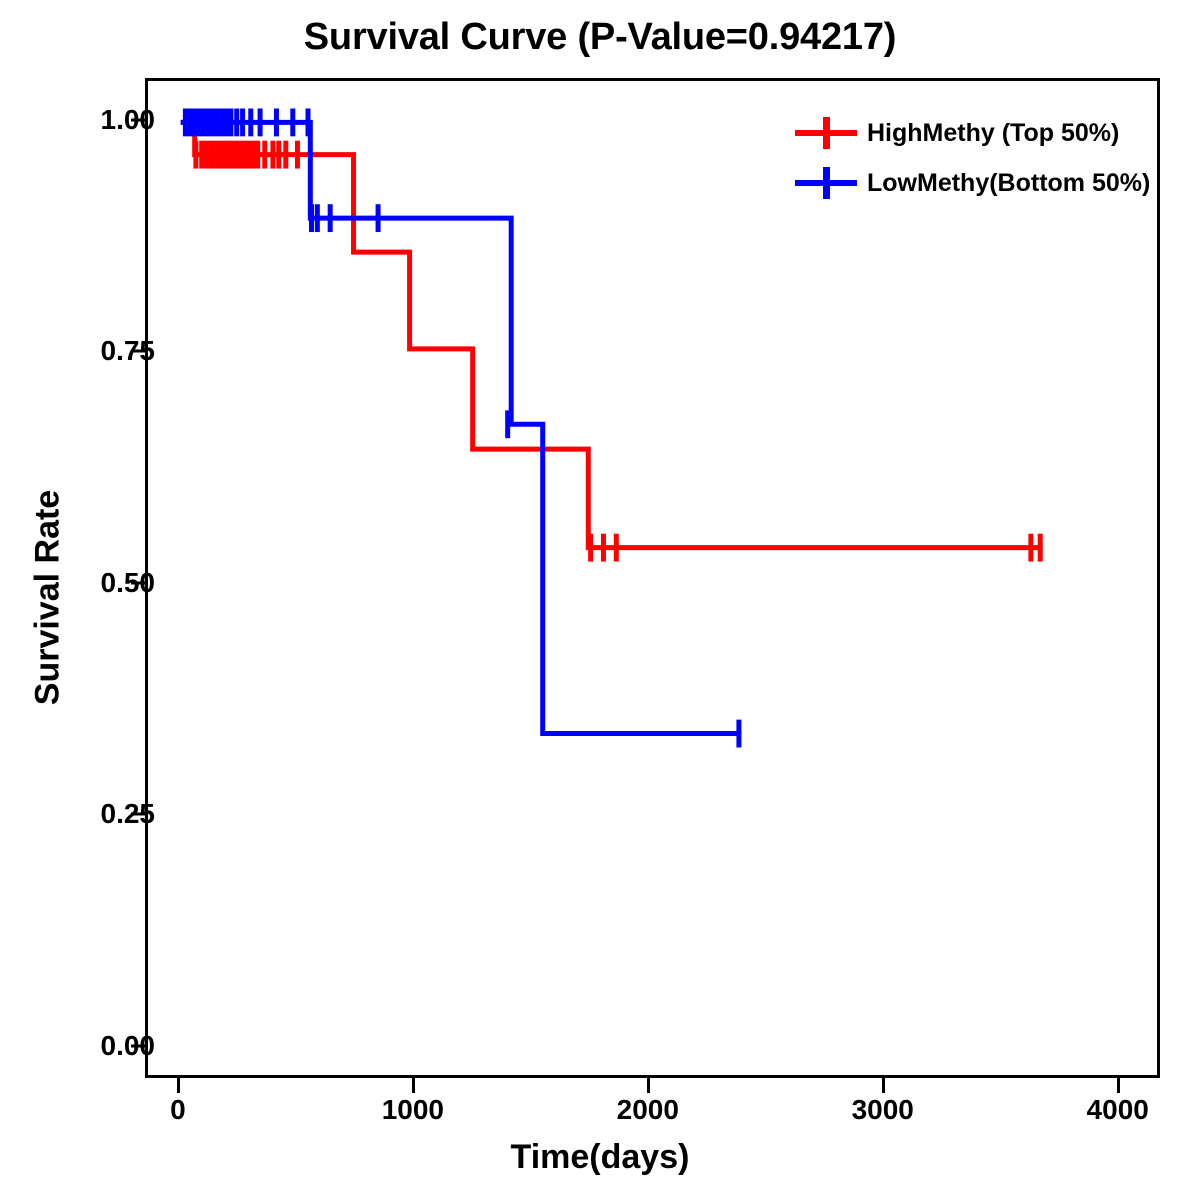  Describe the element at coordinates (128, 582) in the screenshot. I see `y-tick-label: 0.50` at that location.